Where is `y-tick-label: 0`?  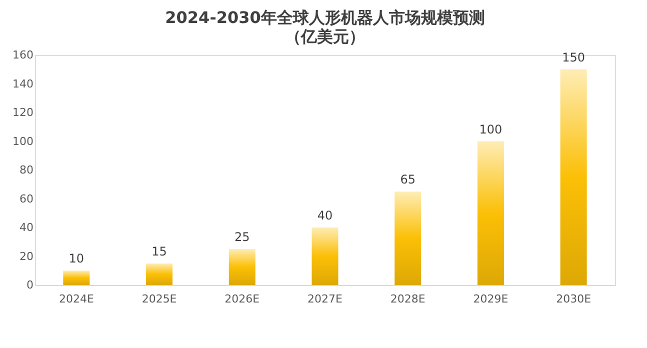 y-tick-label: 0 is located at coordinates (30, 285).